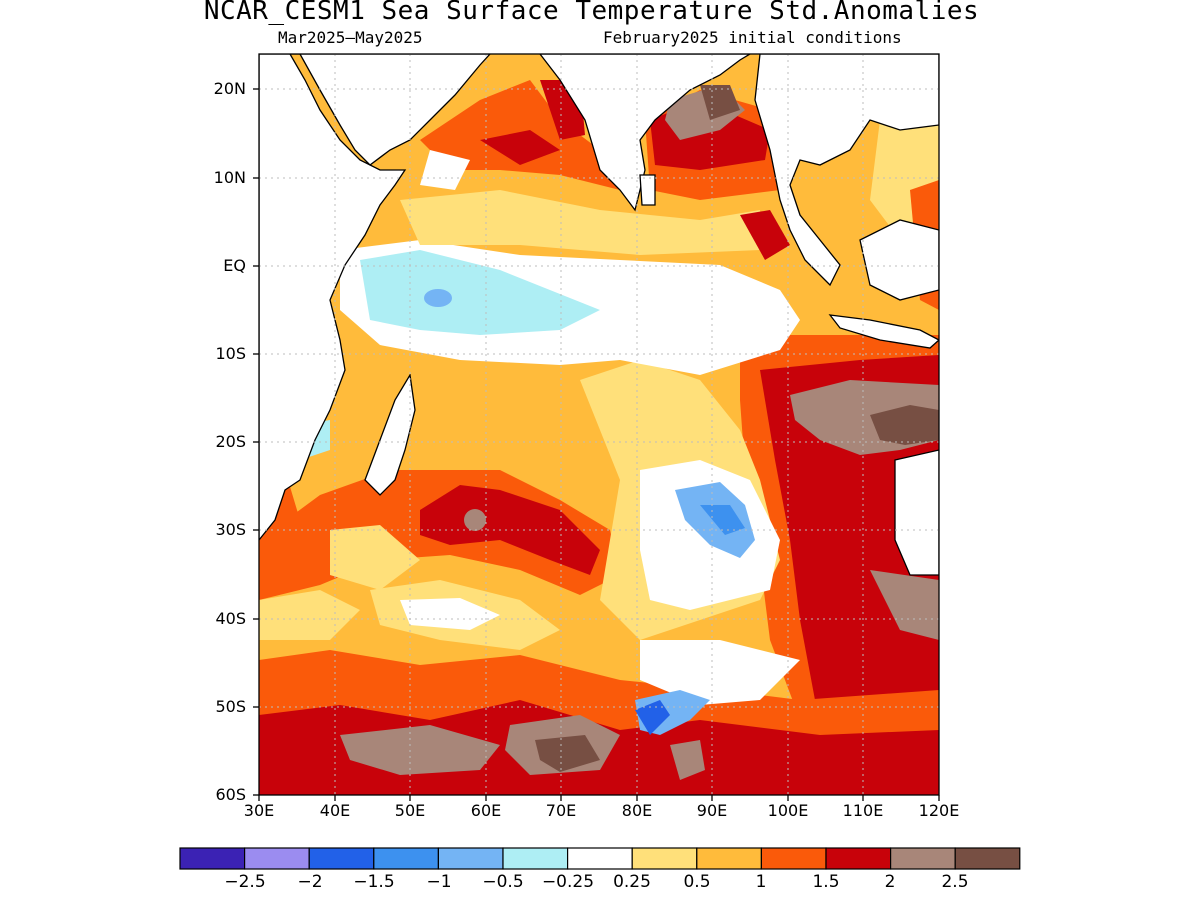 The width and height of the screenshot is (1200, 900). I want to click on lat-label-50s: 50S, so click(230, 706).